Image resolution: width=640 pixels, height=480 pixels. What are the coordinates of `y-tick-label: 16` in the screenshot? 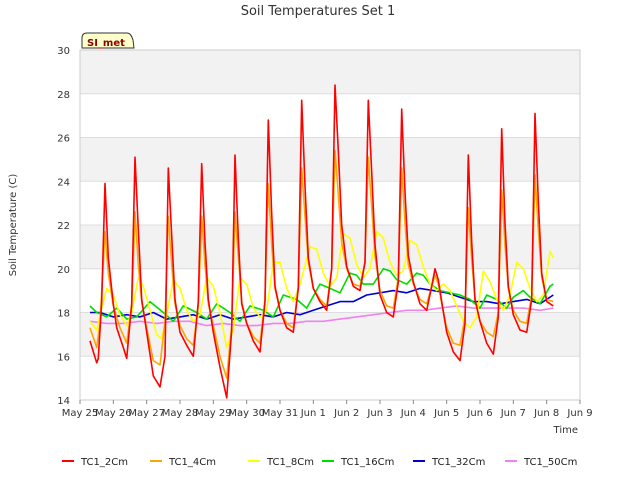 It's located at (63, 357).